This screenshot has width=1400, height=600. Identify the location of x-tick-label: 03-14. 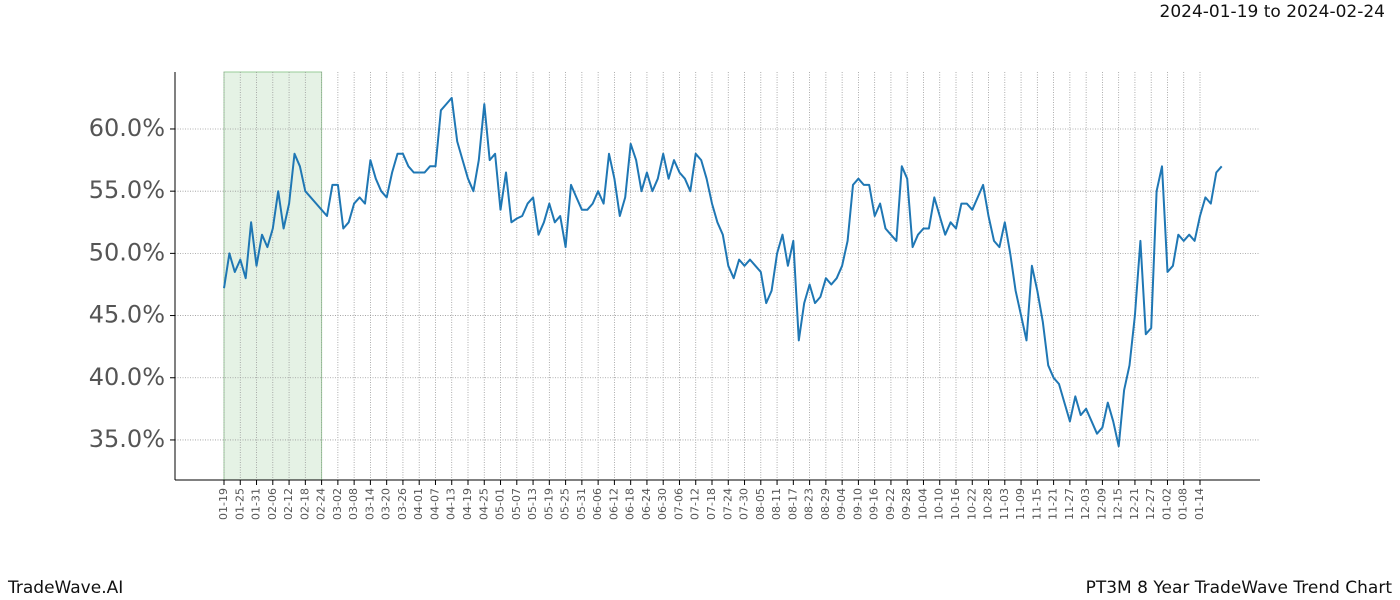
(369, 504).